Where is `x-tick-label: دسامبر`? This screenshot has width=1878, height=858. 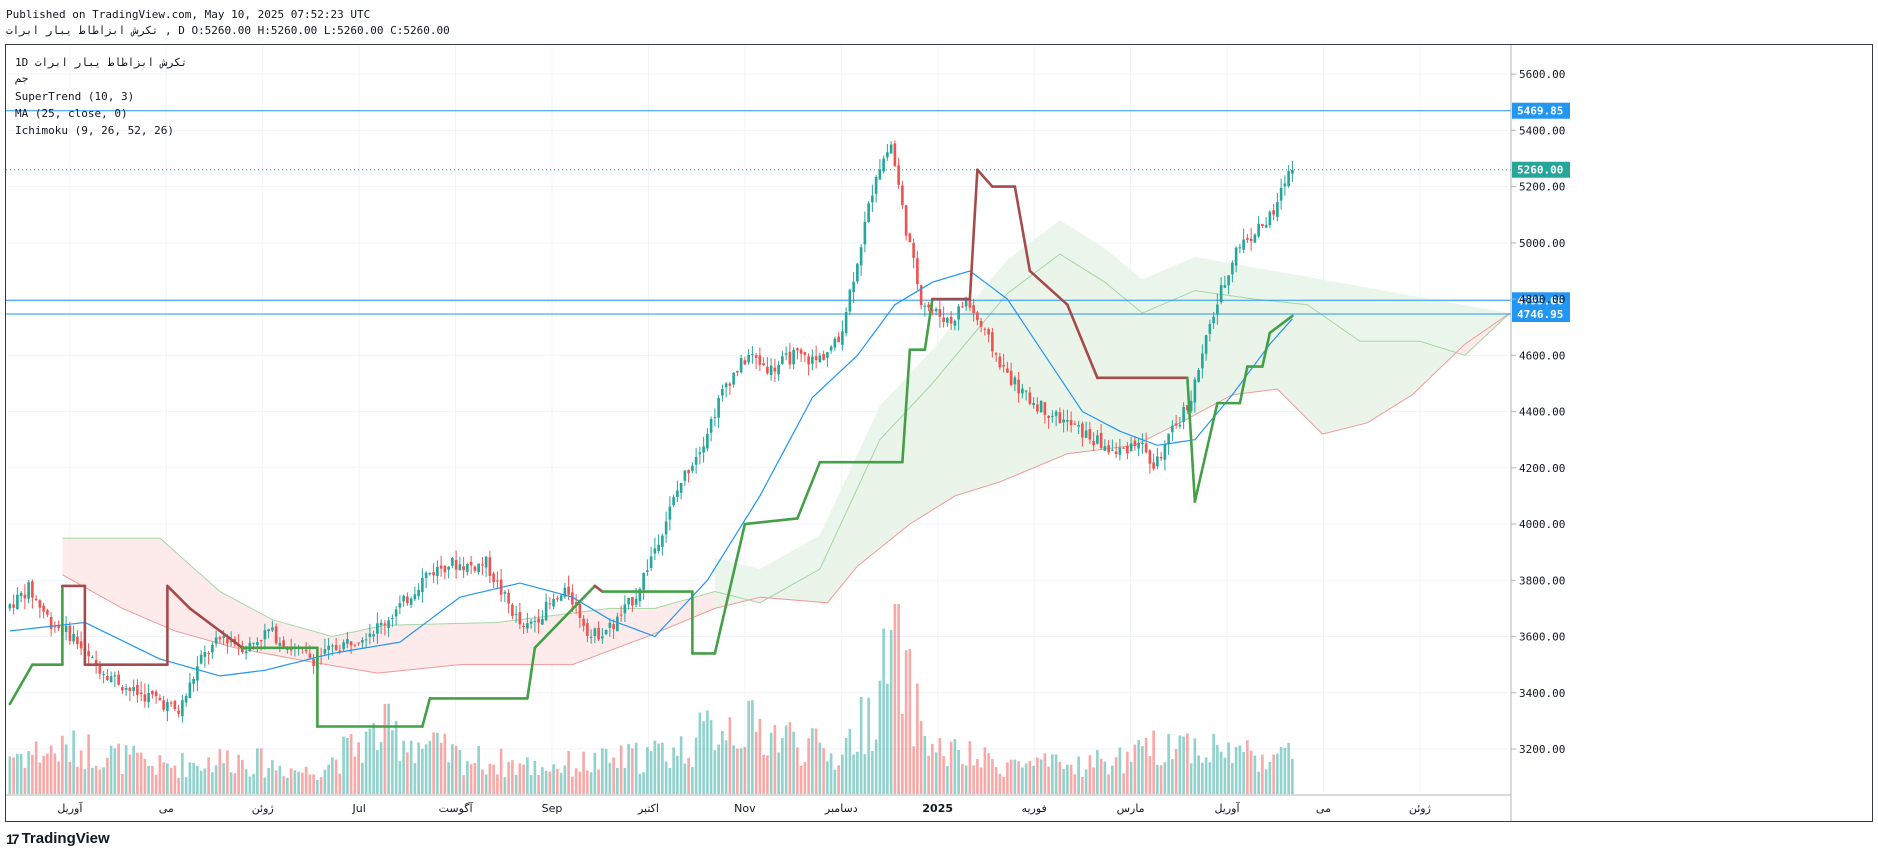 x-tick-label: دسامبر is located at coordinates (841, 808).